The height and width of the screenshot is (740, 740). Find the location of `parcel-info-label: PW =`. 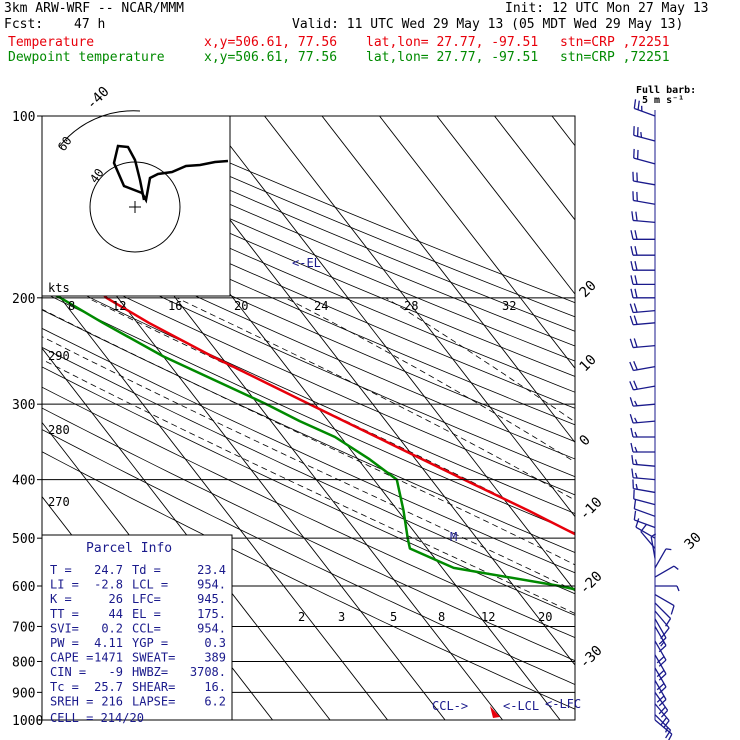

parcel-info-label: PW = is located at coordinates (64, 643).